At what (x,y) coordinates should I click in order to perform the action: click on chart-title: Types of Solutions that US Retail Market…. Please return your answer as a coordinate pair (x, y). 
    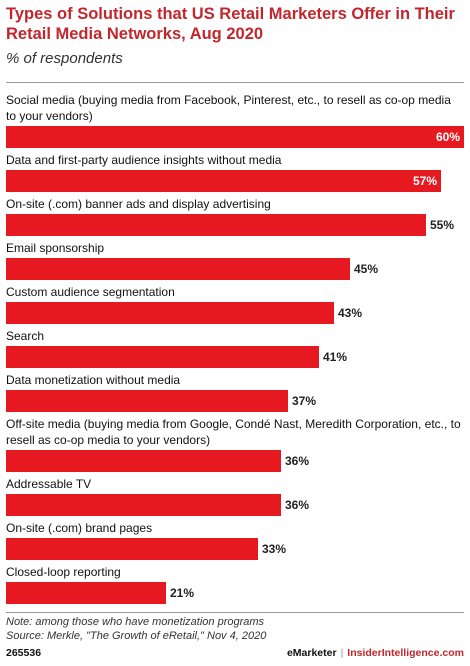
    Looking at the image, I should click on (230, 24).